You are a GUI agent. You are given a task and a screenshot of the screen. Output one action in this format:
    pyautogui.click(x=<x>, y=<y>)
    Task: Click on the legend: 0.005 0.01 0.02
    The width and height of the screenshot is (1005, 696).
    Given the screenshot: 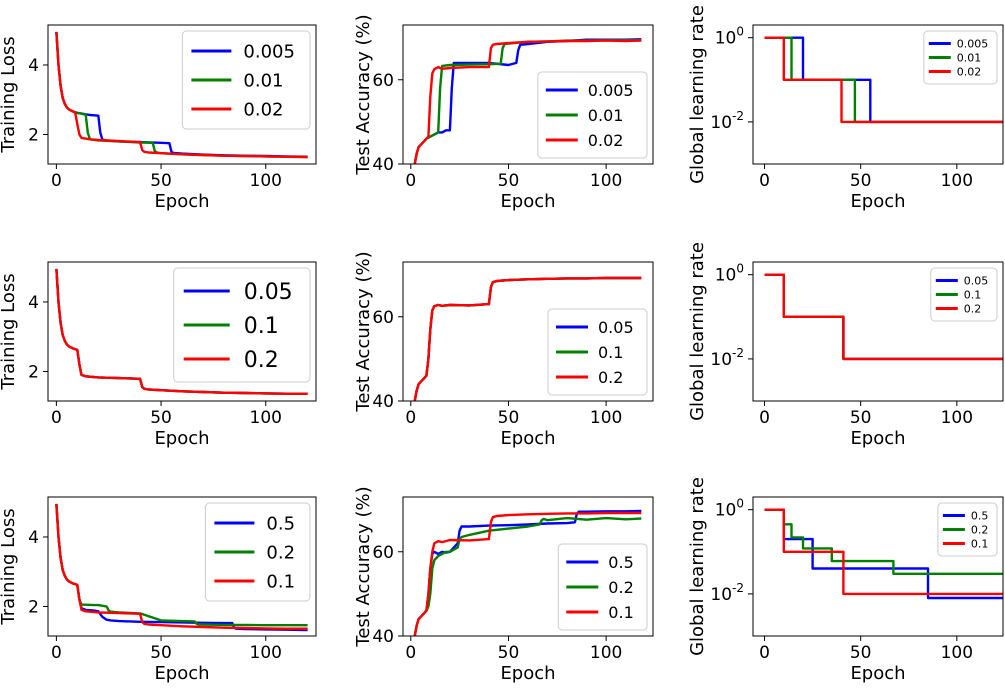 What is the action you would take?
    pyautogui.click(x=592, y=115)
    